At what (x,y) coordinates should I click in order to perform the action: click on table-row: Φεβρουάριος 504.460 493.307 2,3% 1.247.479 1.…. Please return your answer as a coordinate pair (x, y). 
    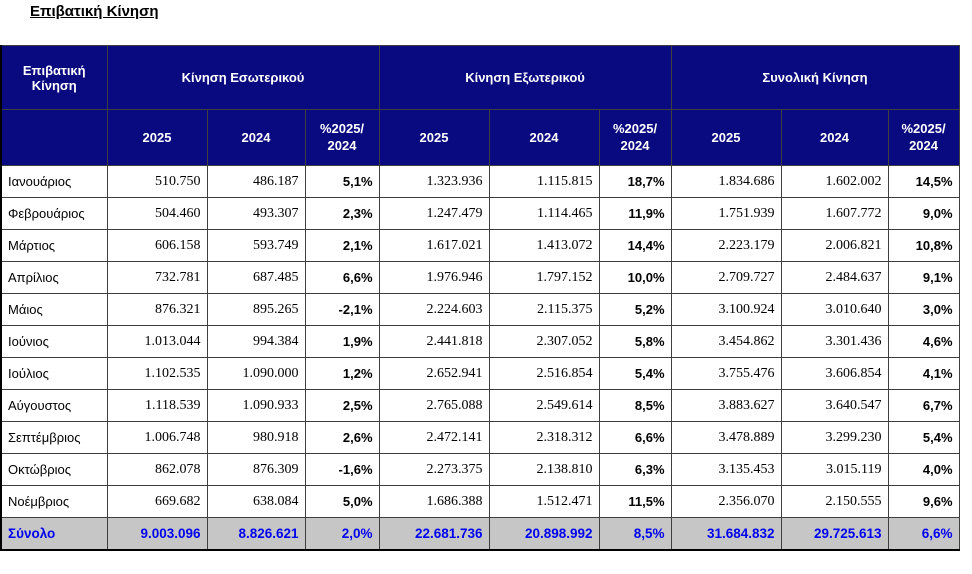
    Looking at the image, I should click on (480, 213).